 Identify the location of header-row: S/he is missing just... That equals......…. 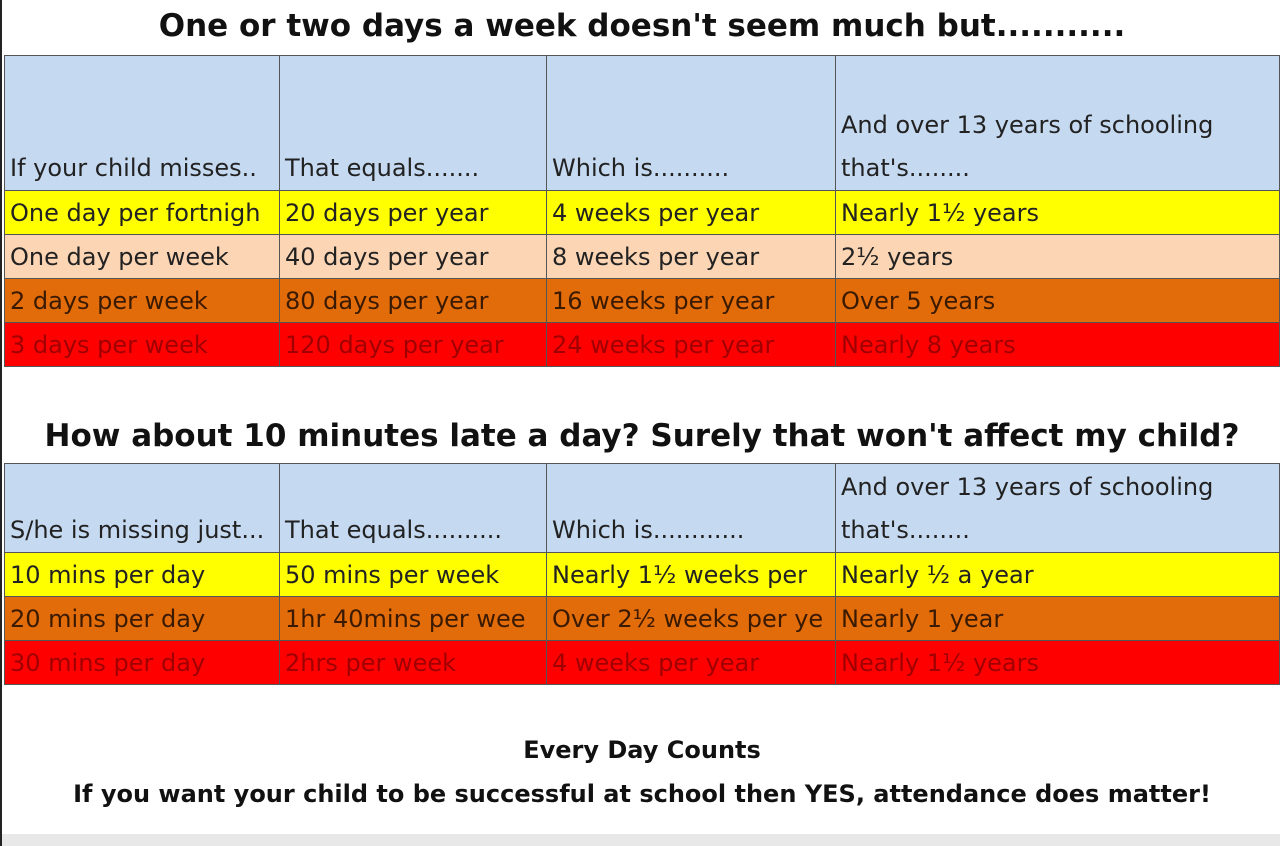
(642, 508).